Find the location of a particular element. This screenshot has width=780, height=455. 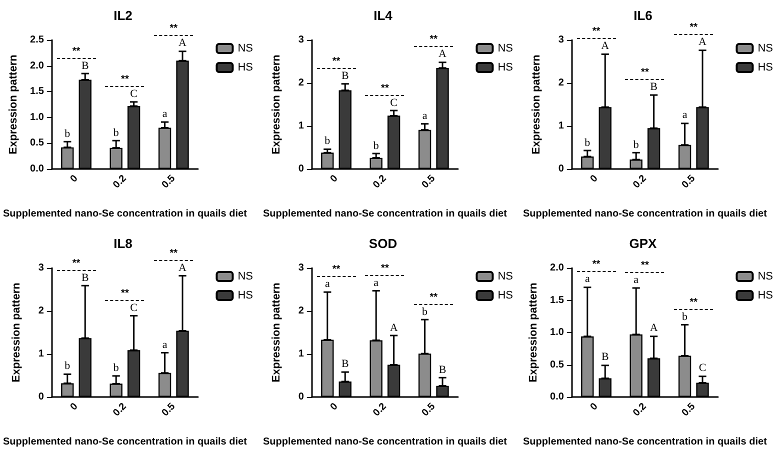

chart-title: IL6 is located at coordinates (643, 15).